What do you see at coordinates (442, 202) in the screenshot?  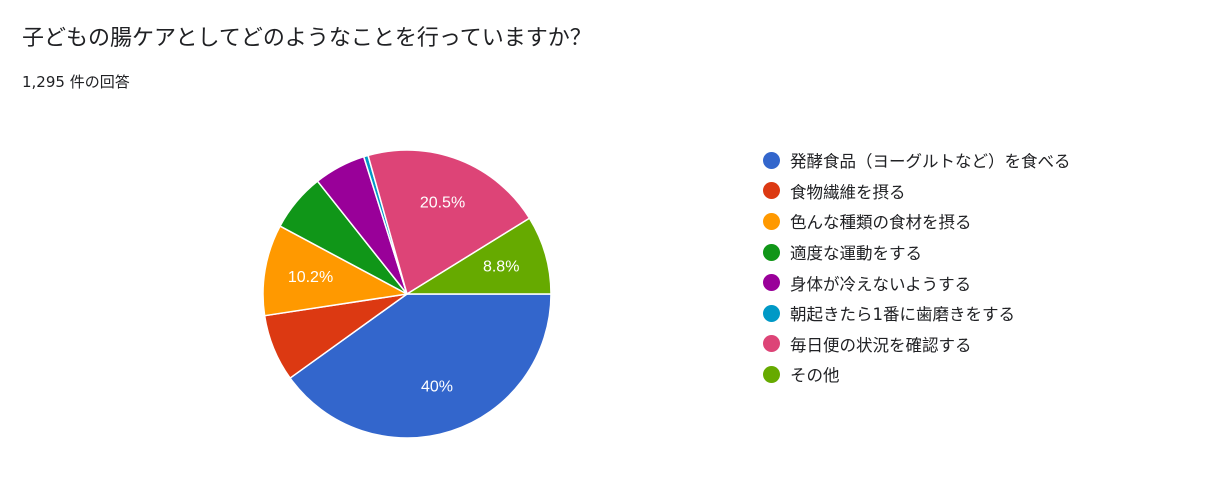 I see `slice-data-label: 20.5%` at bounding box center [442, 202].